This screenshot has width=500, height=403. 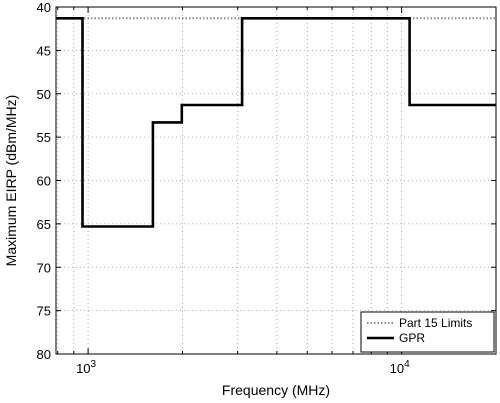 What do you see at coordinates (44, 311) in the screenshot?
I see `y-tick-label: 75` at bounding box center [44, 311].